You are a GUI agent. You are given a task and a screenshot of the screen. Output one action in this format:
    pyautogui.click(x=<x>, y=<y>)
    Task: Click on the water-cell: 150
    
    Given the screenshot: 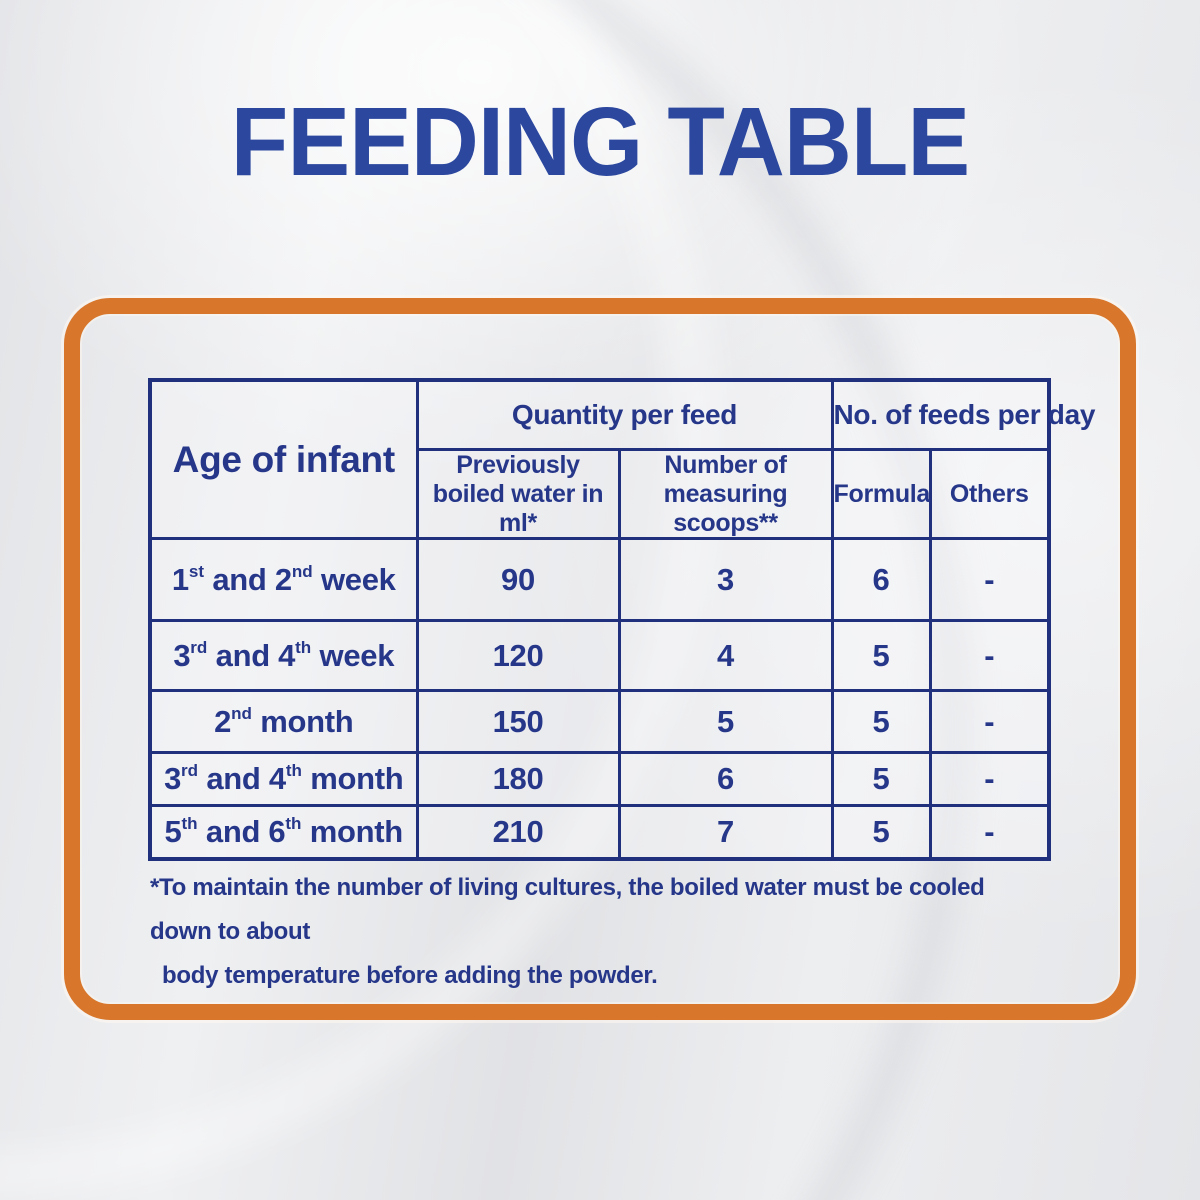 What is the action you would take?
    pyautogui.click(x=518, y=722)
    